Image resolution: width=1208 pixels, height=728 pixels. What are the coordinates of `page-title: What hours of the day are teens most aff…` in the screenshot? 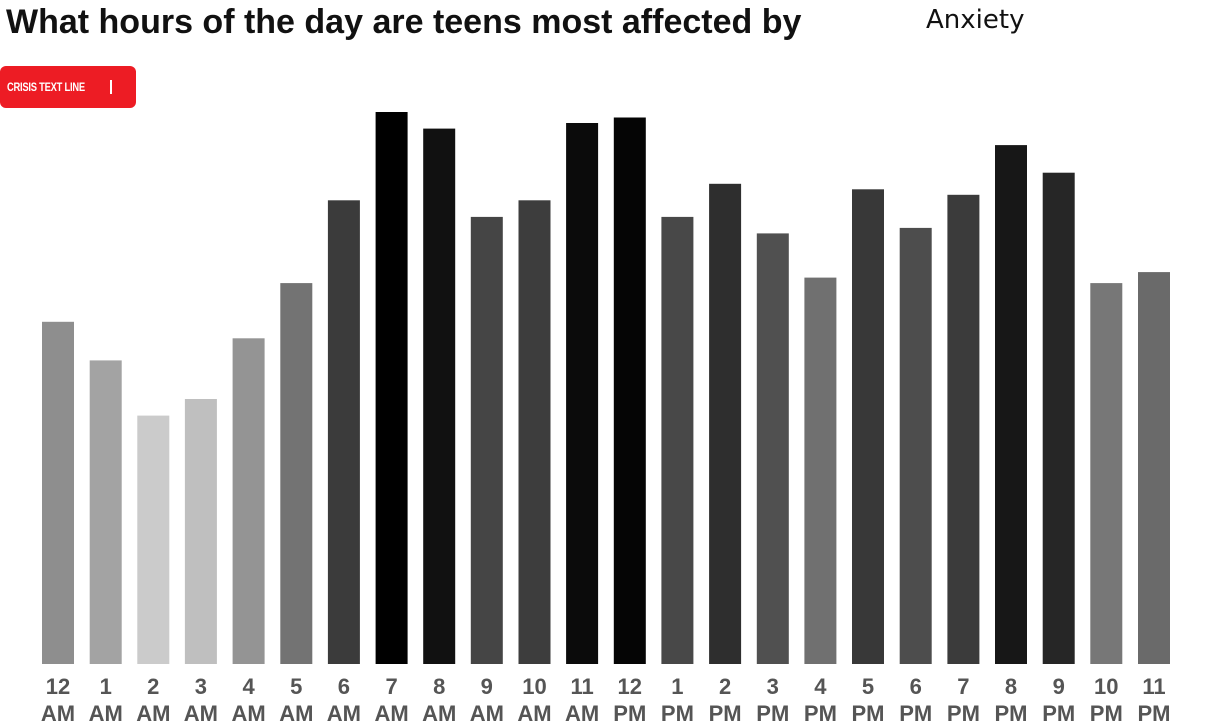 It's located at (404, 22).